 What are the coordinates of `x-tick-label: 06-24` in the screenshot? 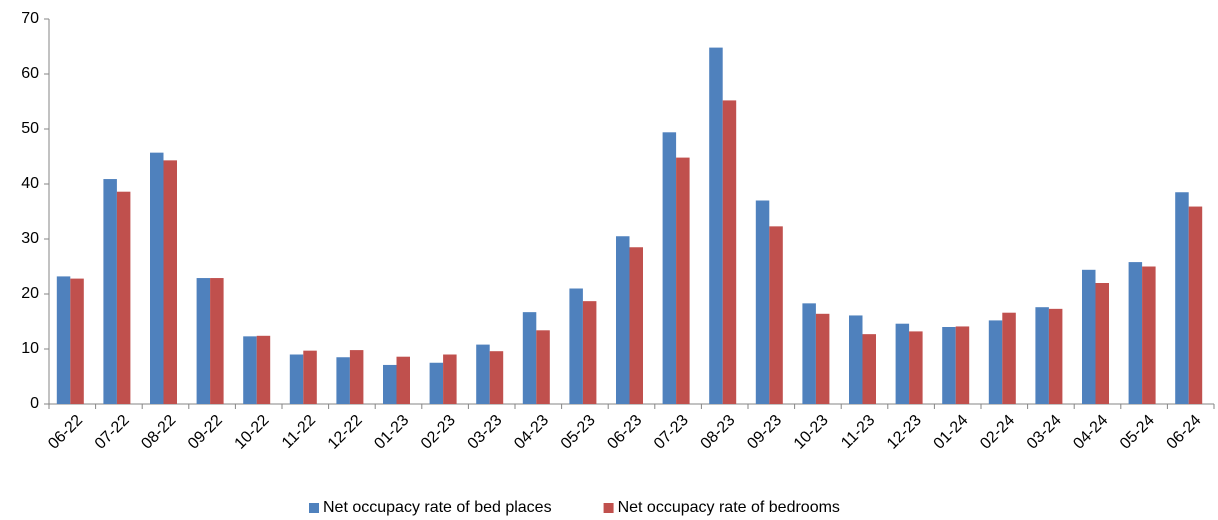 It's located at (1184, 432).